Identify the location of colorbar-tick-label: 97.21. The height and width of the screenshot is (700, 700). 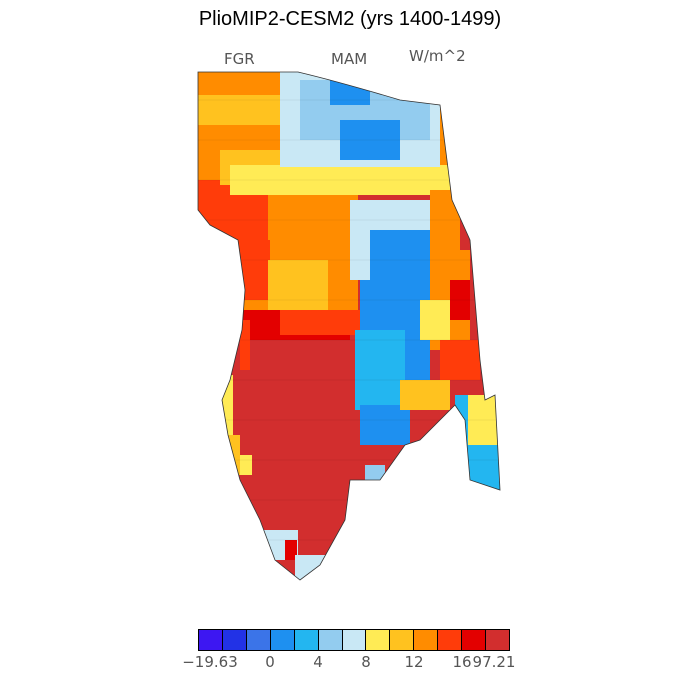
(494, 662).